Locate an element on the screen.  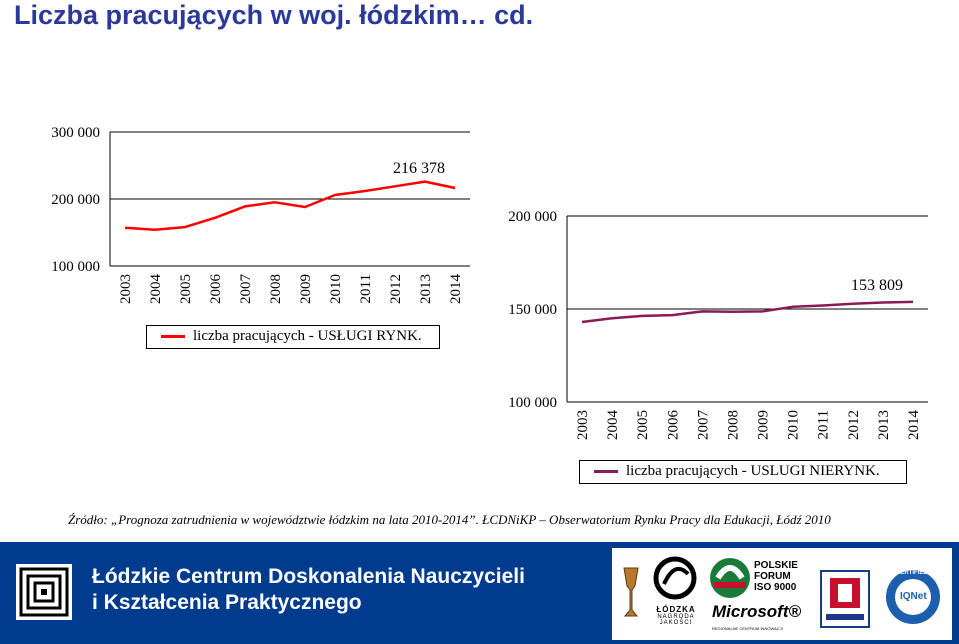
chart2-ytick-label: 200 000 is located at coordinates (532, 217).